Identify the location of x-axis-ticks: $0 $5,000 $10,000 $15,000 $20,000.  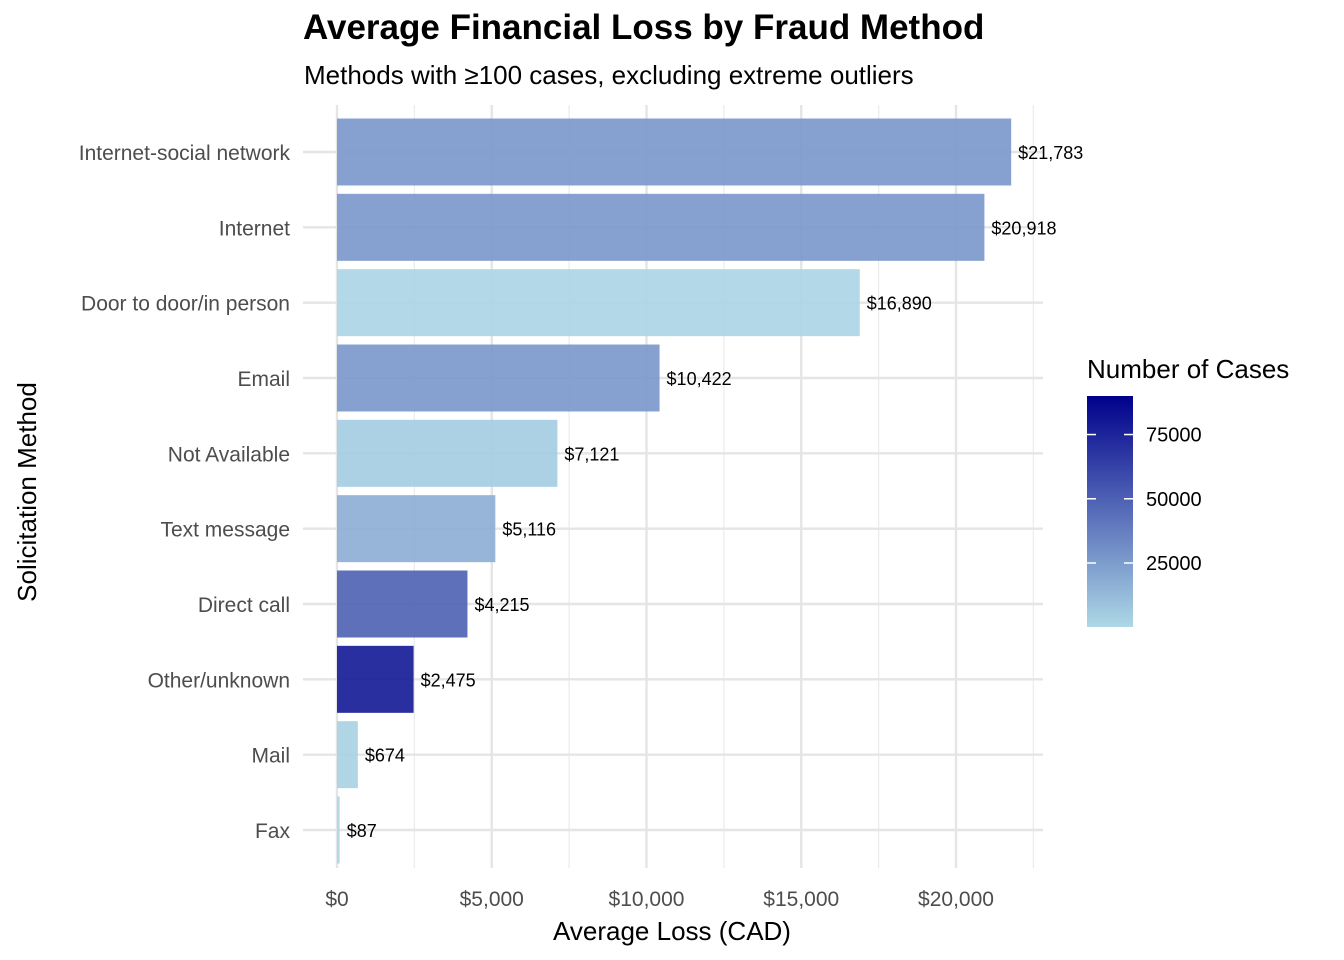
(659, 899).